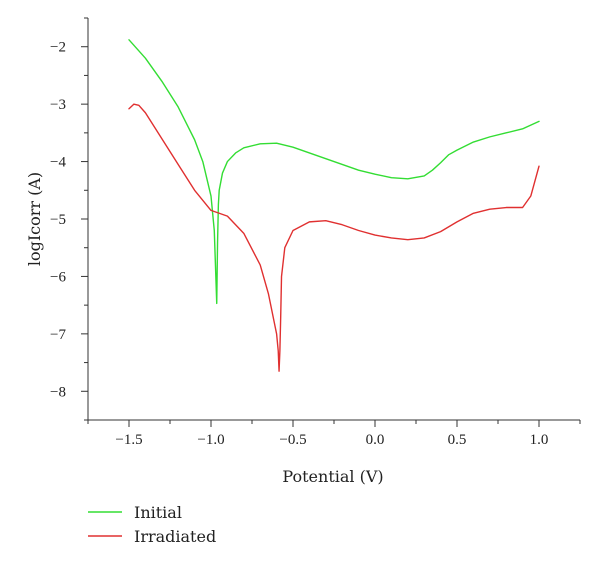 The height and width of the screenshot is (570, 600). I want to click on x-tick-label: −1.5, so click(128, 440).